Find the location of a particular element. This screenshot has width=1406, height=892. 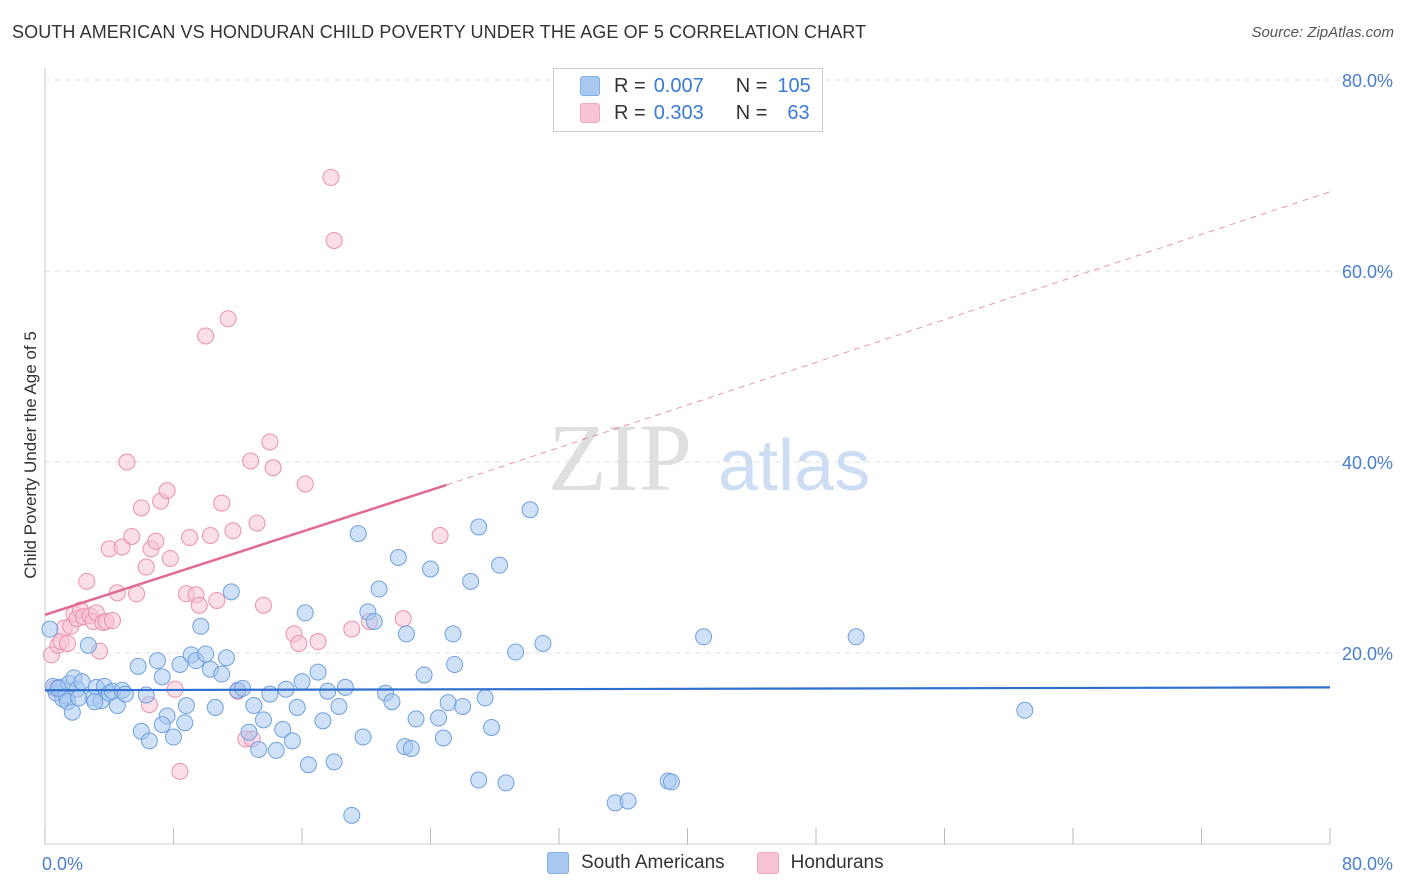

legend-n-value: 63 is located at coordinates (798, 112).